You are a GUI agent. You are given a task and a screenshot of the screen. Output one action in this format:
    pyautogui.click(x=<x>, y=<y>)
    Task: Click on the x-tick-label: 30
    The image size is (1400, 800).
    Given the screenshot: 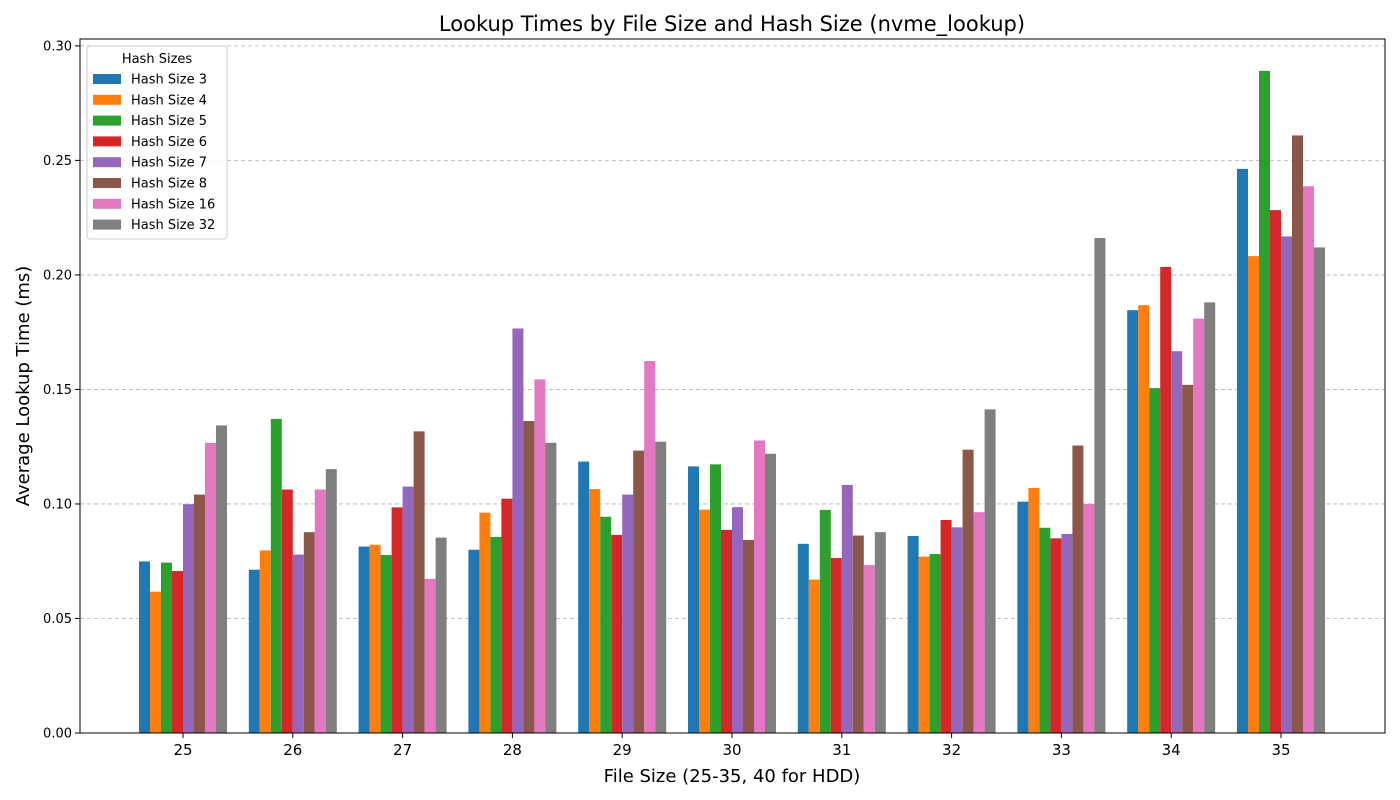 What is the action you would take?
    pyautogui.click(x=731, y=750)
    